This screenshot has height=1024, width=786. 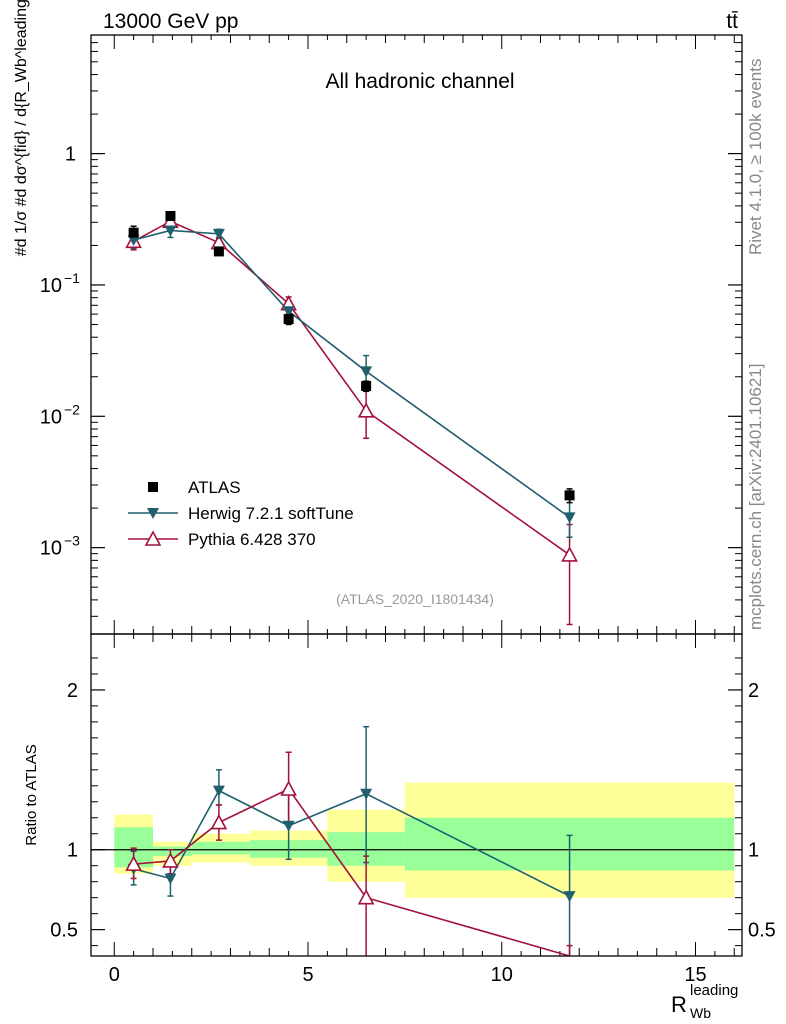 I want to click on ratio-line-pythia, so click(x=351, y=871).